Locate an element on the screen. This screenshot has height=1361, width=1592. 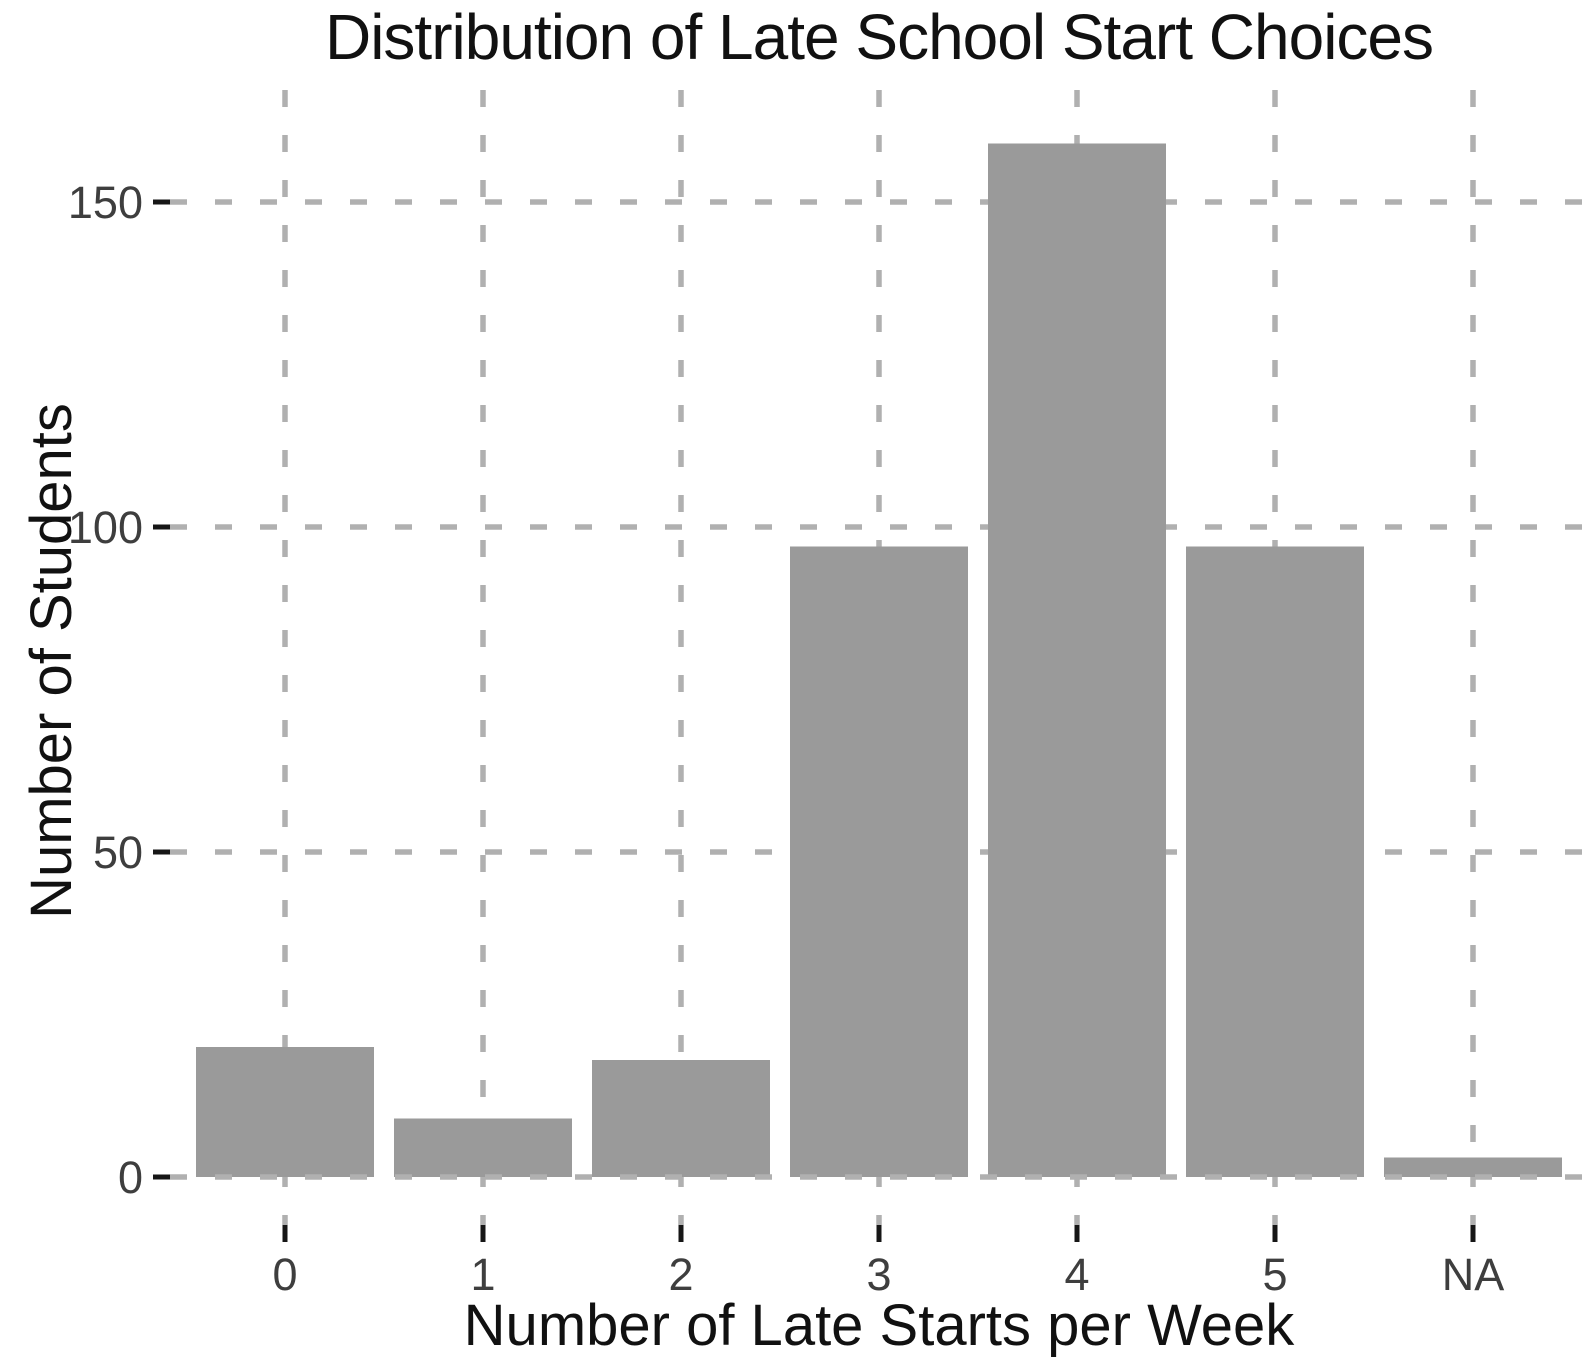
y-tick-label-100: 100 is located at coordinates (105, 527).